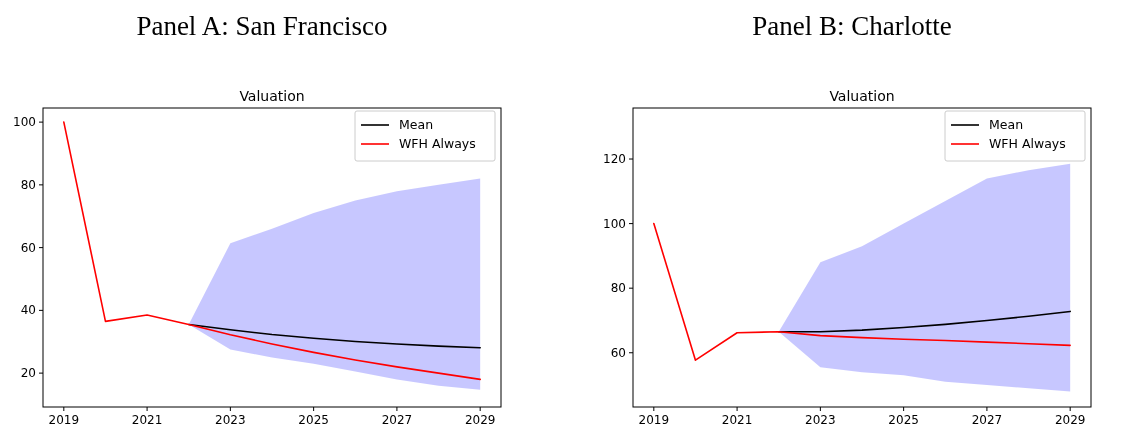 The width and height of the screenshot is (1121, 428). I want to click on line-series, so click(862, 291).